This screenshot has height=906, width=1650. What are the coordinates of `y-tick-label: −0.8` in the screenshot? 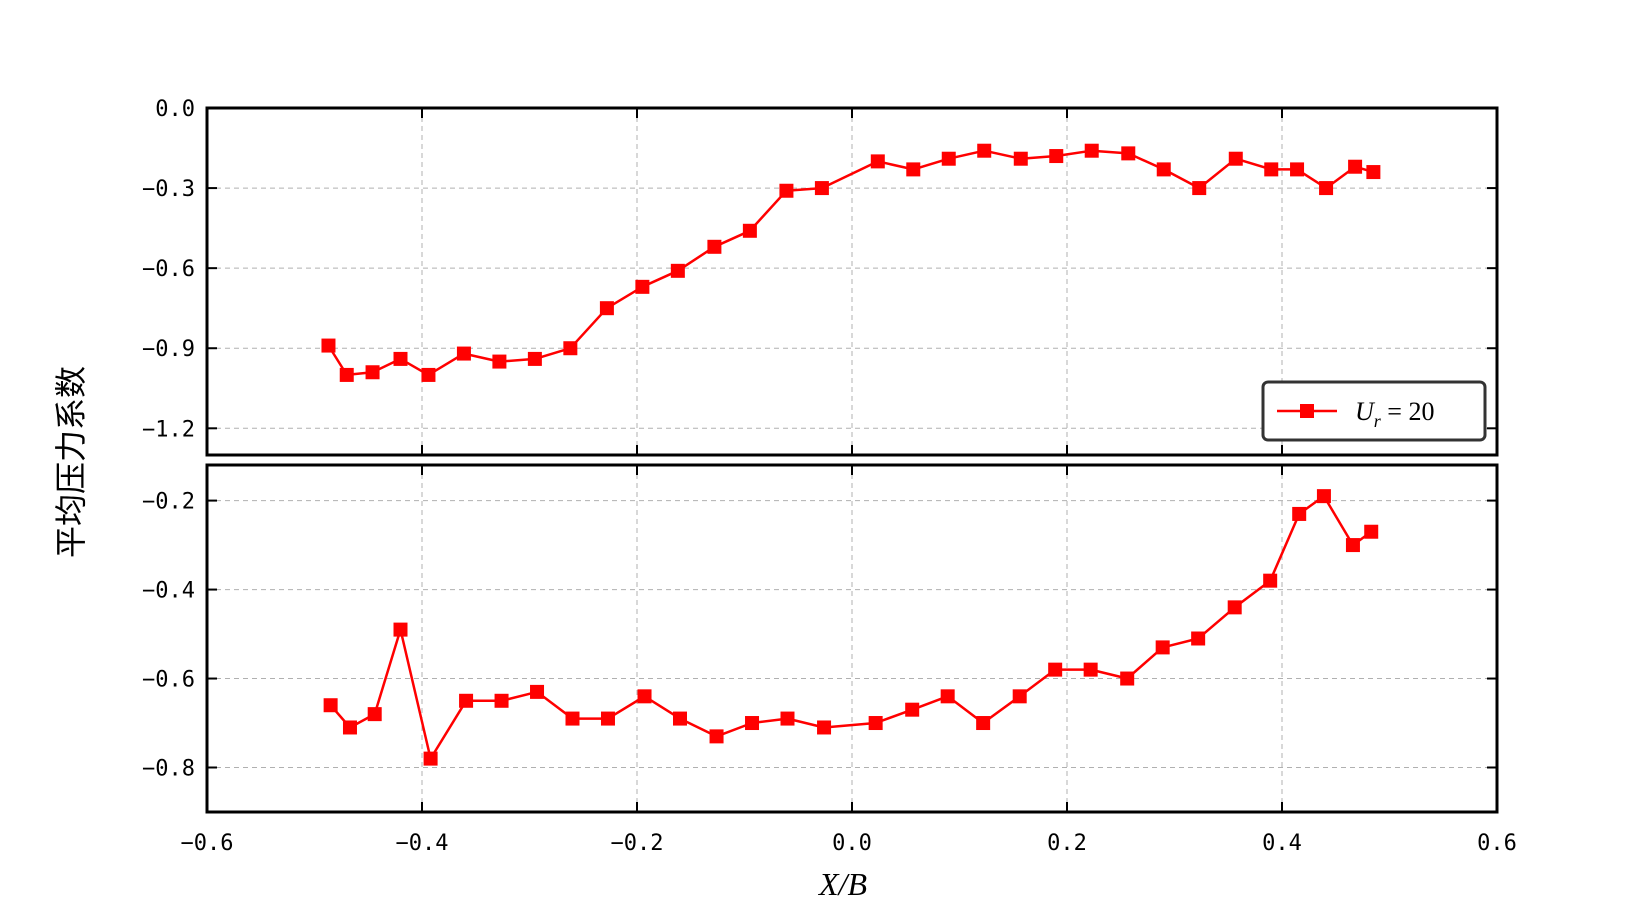 It's located at (168, 769).